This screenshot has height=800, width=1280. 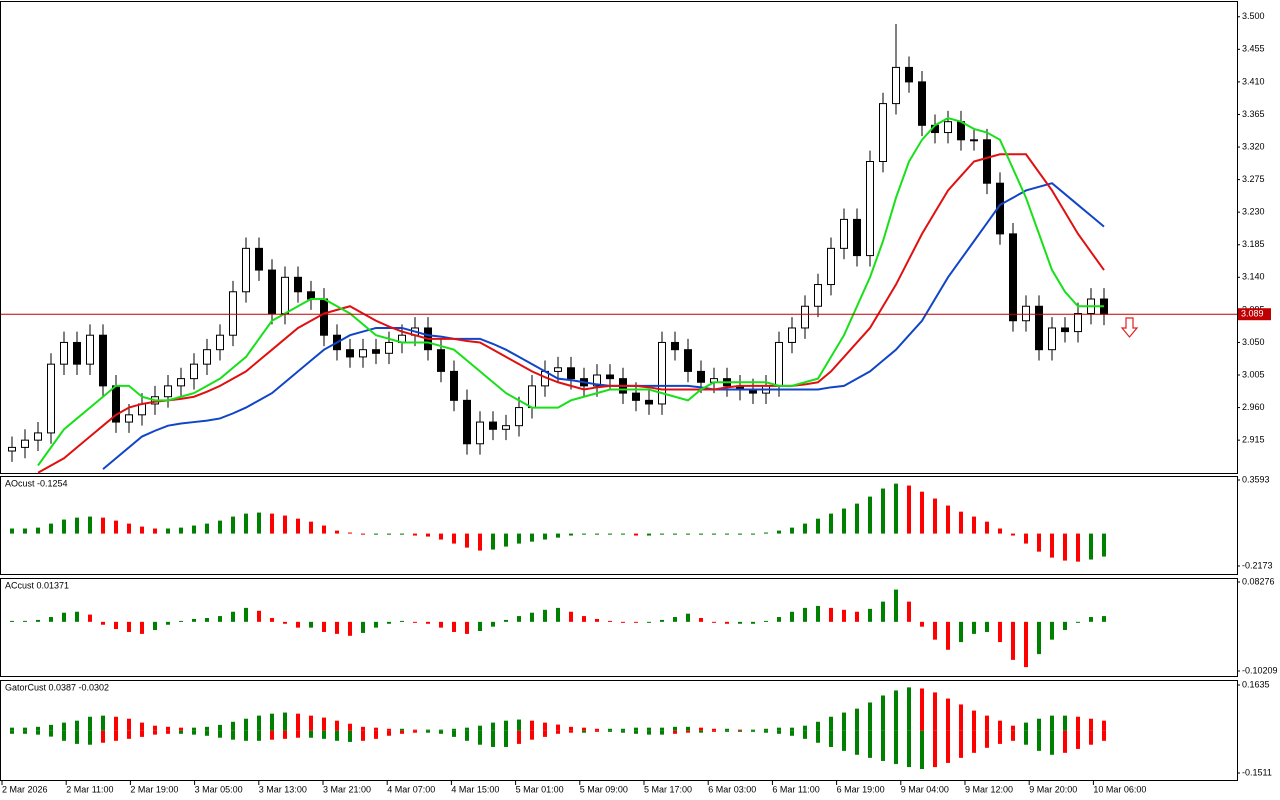 I want to click on y-tick-label: 3.230, so click(x=1253, y=212).